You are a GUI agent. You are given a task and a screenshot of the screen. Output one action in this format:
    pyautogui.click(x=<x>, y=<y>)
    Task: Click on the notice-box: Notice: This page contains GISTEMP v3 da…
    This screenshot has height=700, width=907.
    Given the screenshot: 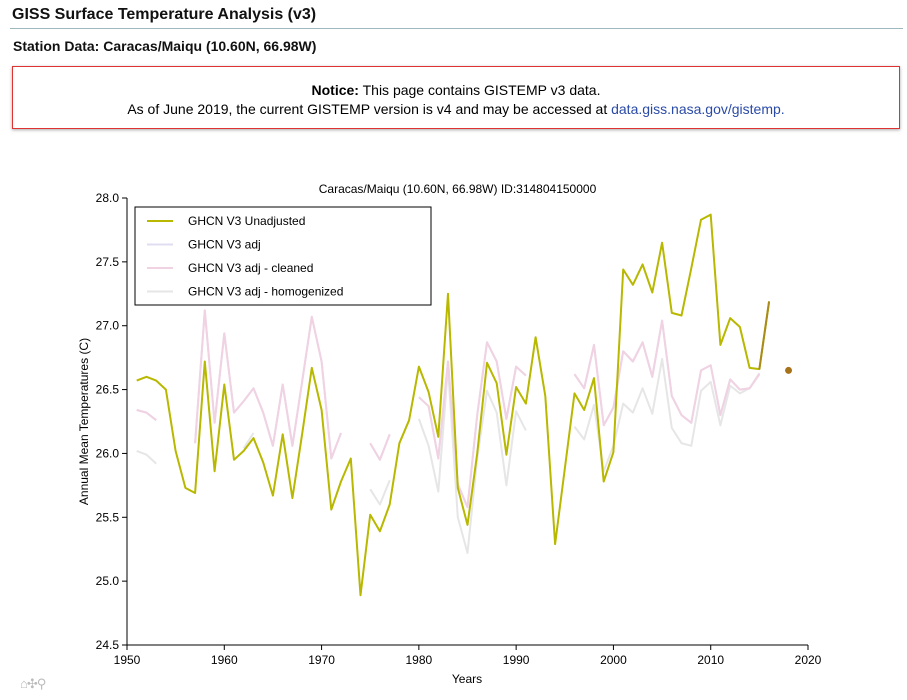 What is the action you would take?
    pyautogui.click(x=456, y=97)
    